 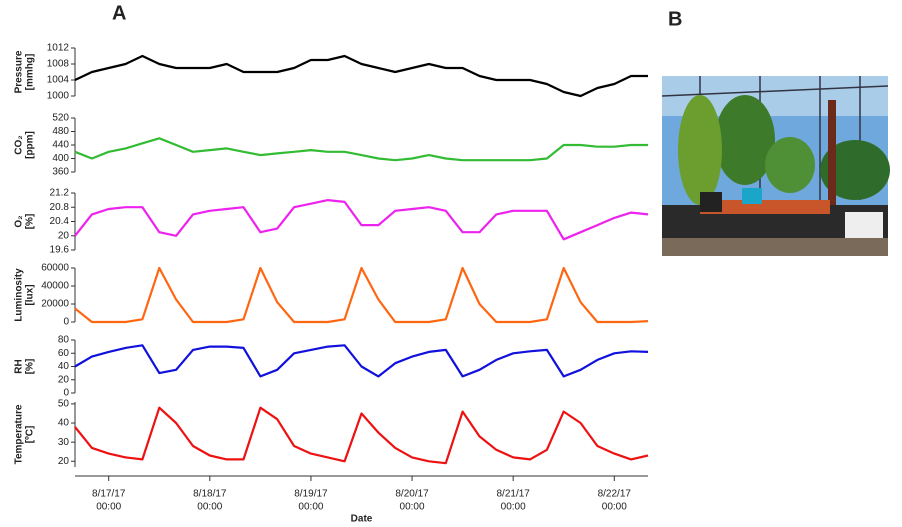 What do you see at coordinates (615, 500) in the screenshot?
I see `x-tick-label: 8/22/17 00:00` at bounding box center [615, 500].